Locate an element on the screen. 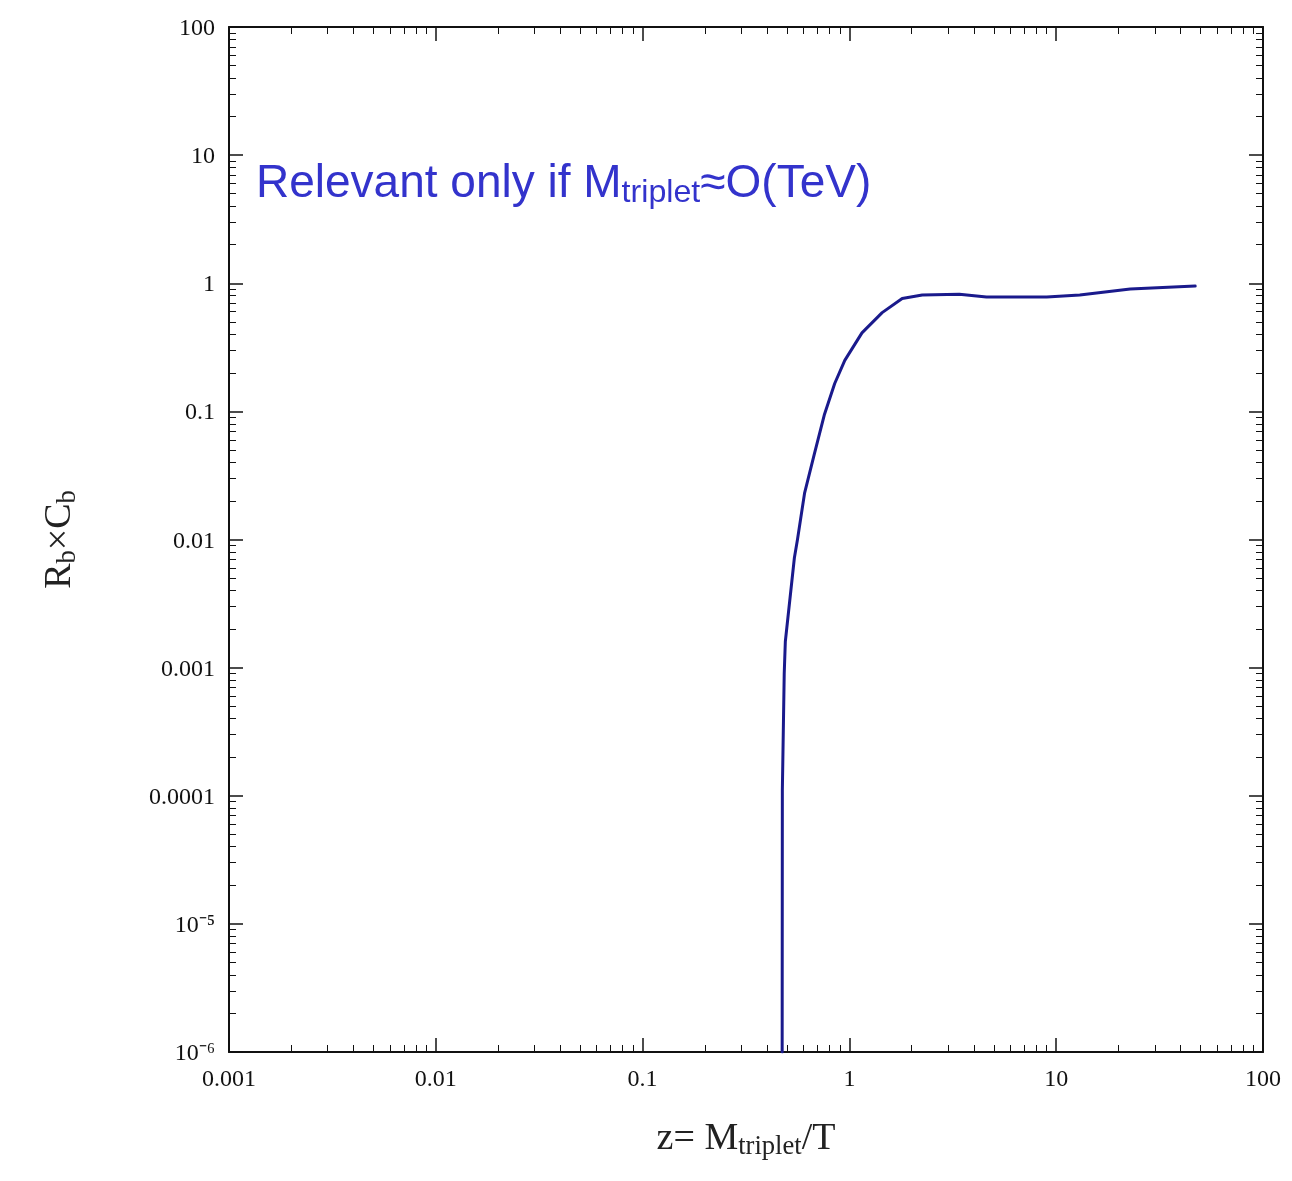 This screenshot has height=1181, width=1292. x-tick-label: 0.1 is located at coordinates (642, 1078).